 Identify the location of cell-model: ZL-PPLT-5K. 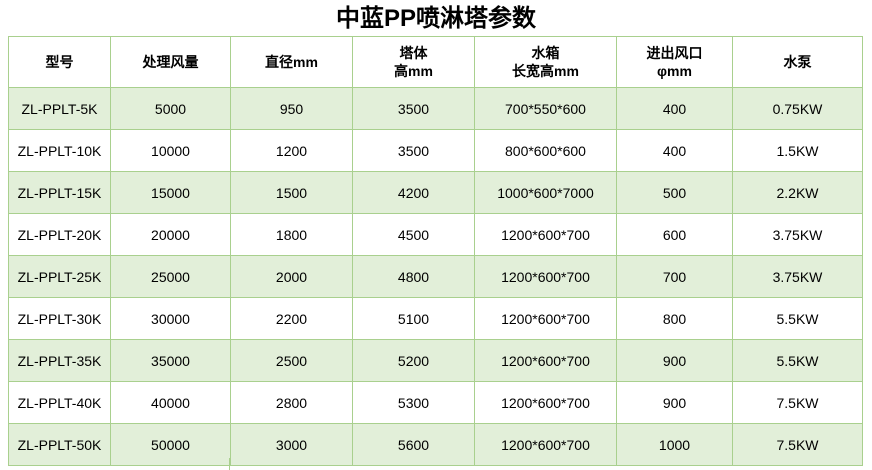
(59, 108).